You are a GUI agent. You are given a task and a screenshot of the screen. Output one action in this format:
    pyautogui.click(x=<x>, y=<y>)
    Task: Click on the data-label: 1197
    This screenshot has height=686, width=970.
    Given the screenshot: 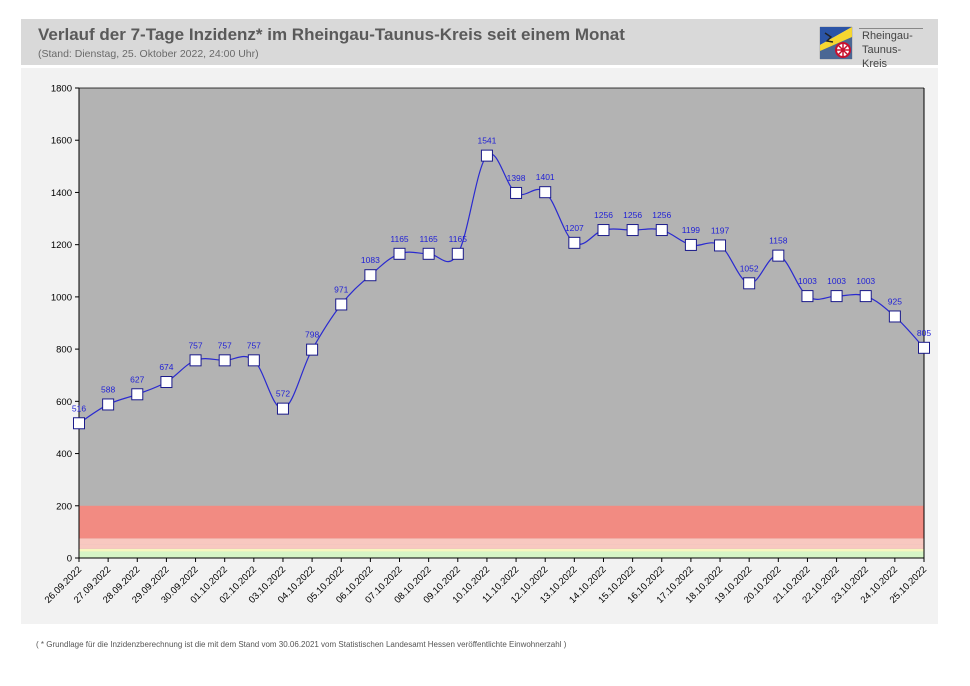 What is the action you would take?
    pyautogui.click(x=720, y=230)
    